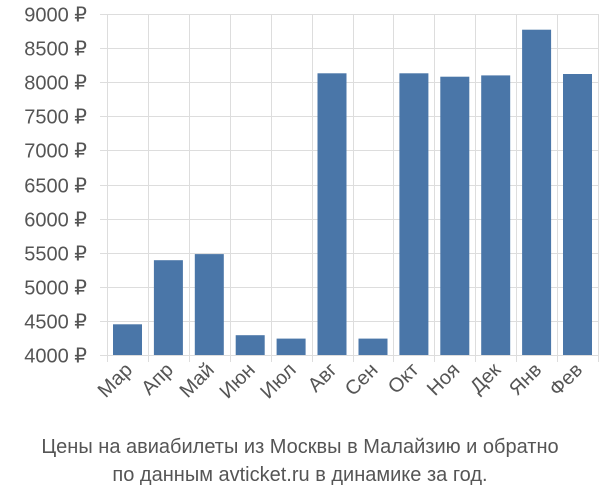  I want to click on y-tick-label: 8000 ₽, so click(55, 84).